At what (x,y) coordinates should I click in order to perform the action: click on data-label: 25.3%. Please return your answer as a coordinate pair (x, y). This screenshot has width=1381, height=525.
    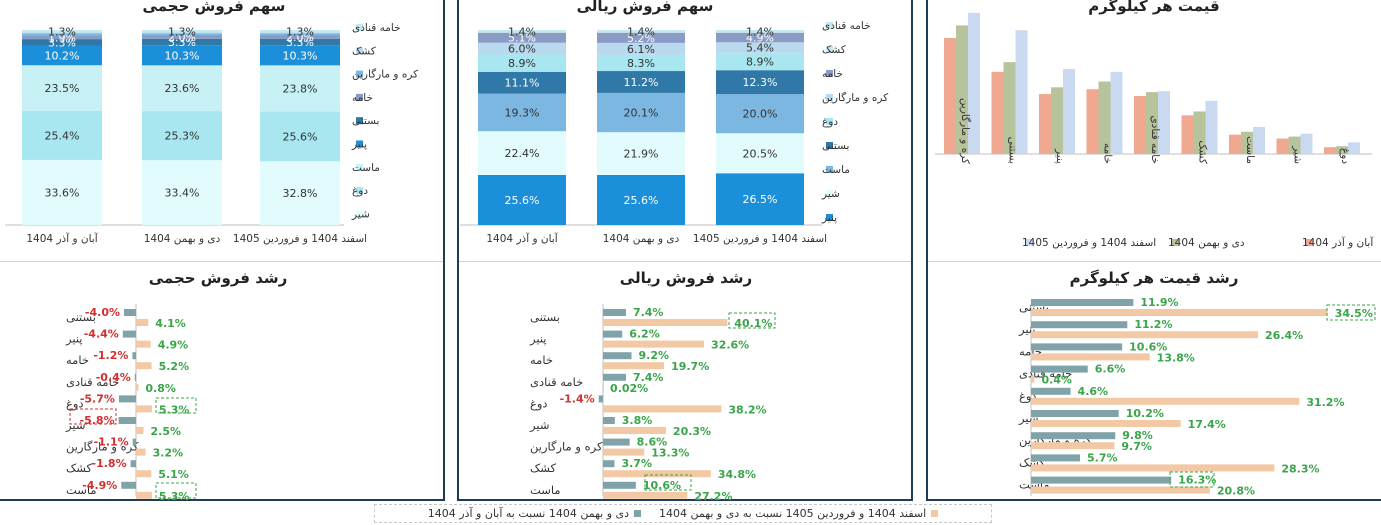
    Looking at the image, I should click on (182, 136).